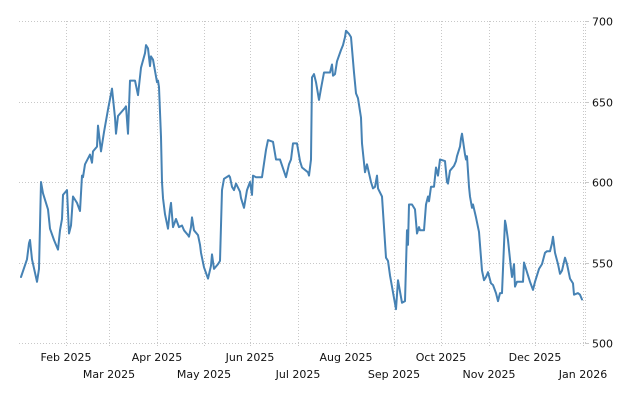 The width and height of the screenshot is (640, 400). Describe the element at coordinates (250, 357) in the screenshot. I see `x-tick-label: Jun 2025` at that location.